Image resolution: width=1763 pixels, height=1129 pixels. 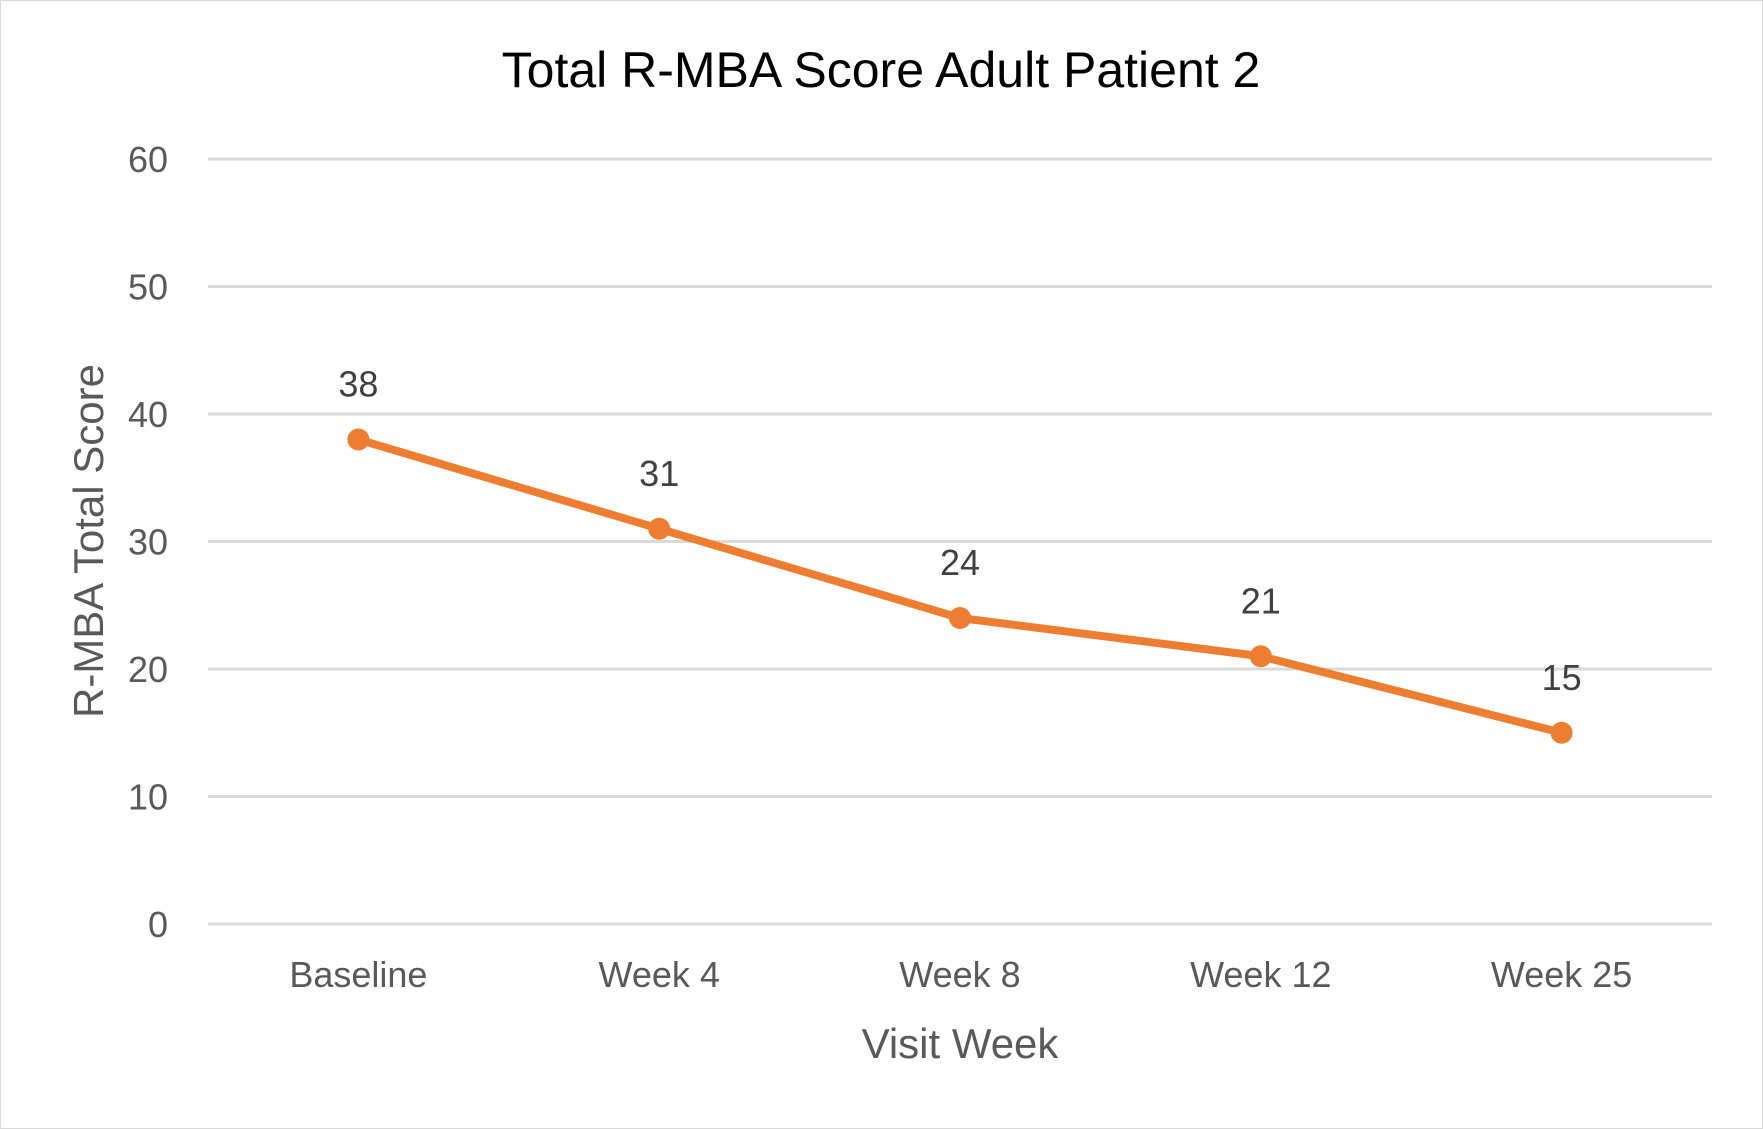 I want to click on x-tick-label: Week 12, so click(x=1260, y=974).